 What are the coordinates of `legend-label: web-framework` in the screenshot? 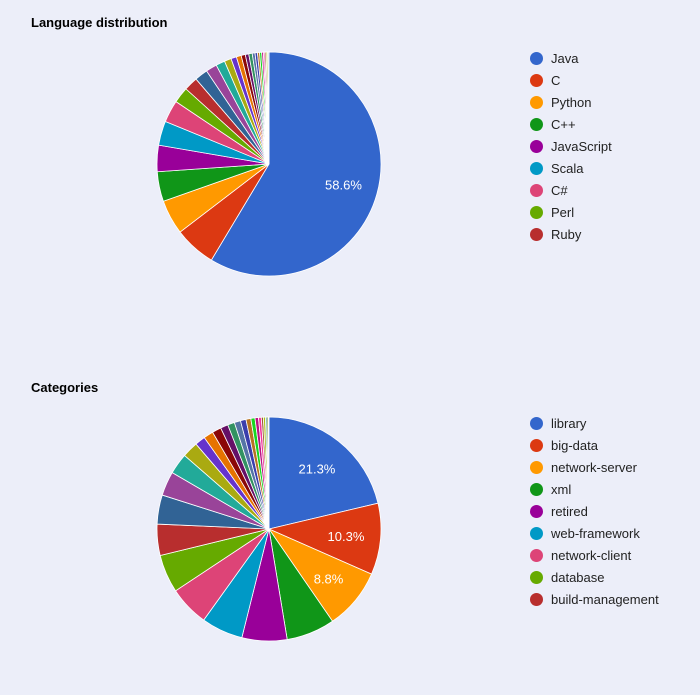 It's located at (595, 533).